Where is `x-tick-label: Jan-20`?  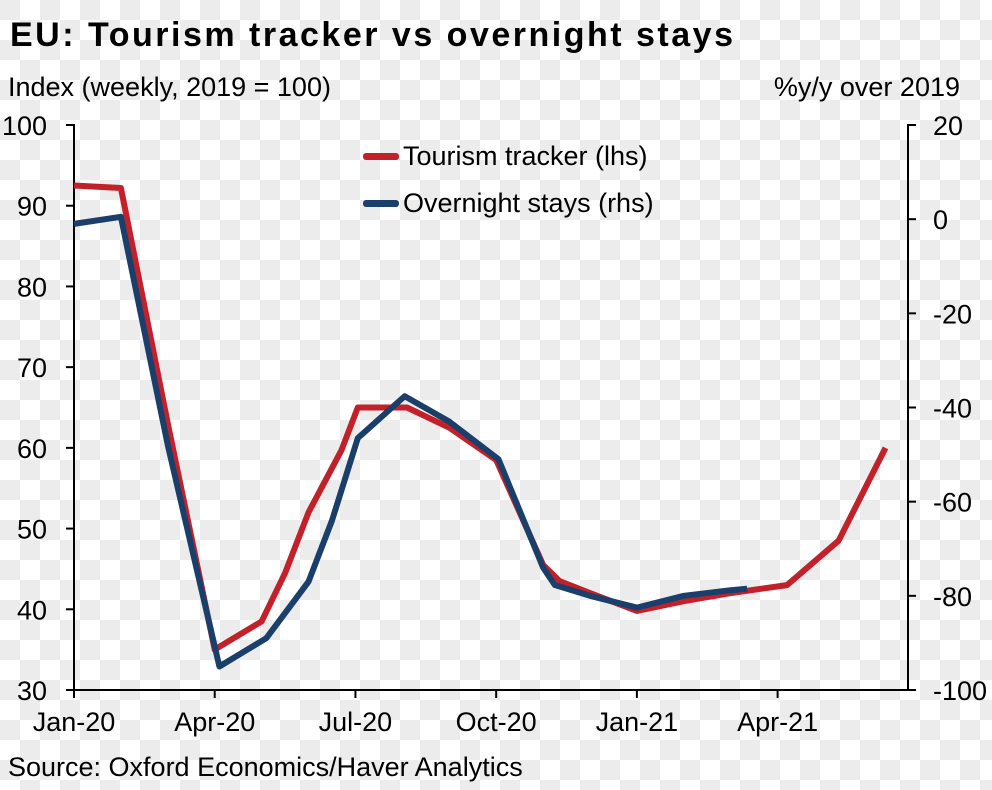
x-tick-label: Jan-20 is located at coordinates (74, 722).